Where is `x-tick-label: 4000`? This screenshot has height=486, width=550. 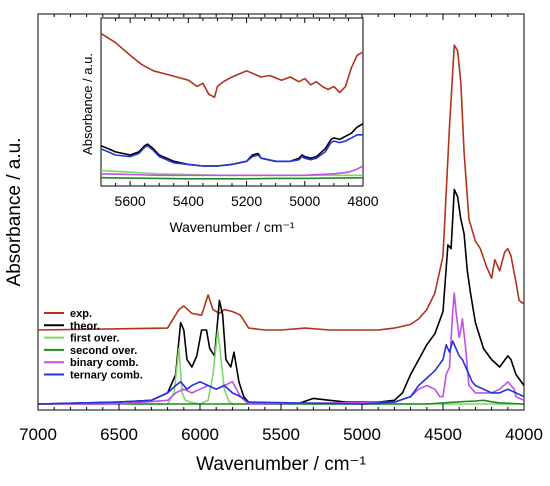 x-tick-label: 4000 is located at coordinates (524, 434).